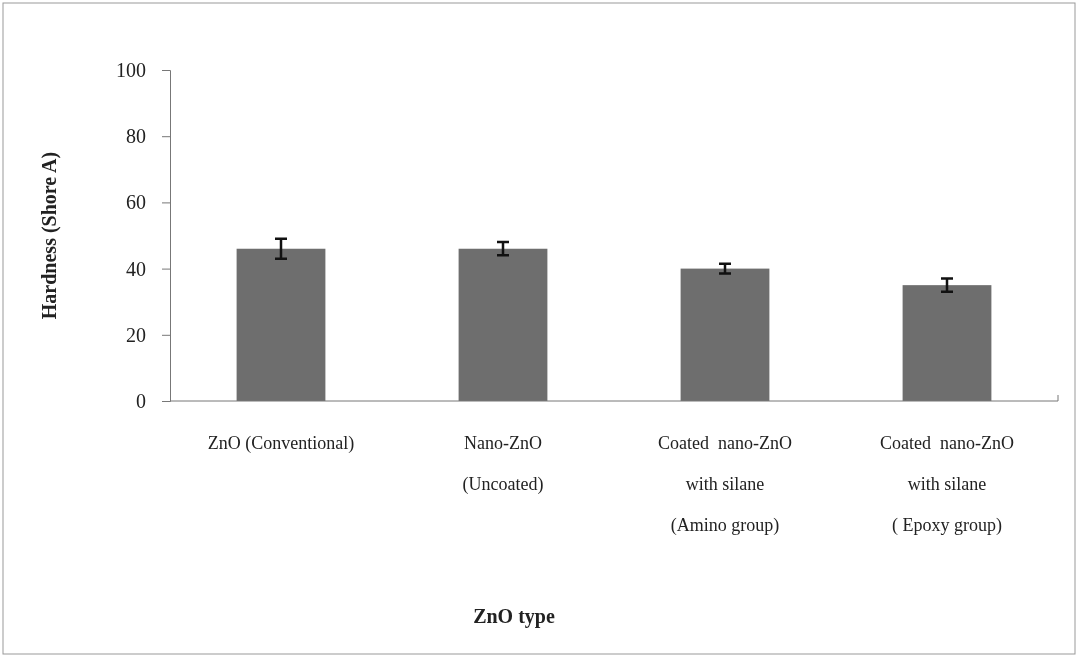 Image resolution: width=1078 pixels, height=657 pixels. What do you see at coordinates (136, 334) in the screenshot?
I see `y-tick-label: 20` at bounding box center [136, 334].